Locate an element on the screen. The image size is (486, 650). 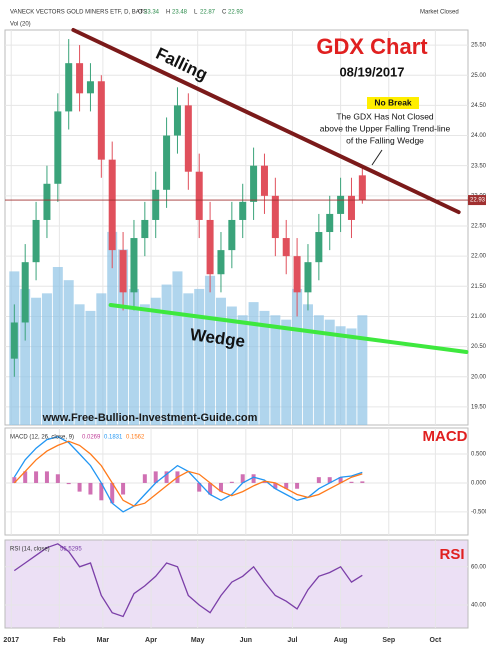
status: Market Closed is located at coordinates (439, 13).